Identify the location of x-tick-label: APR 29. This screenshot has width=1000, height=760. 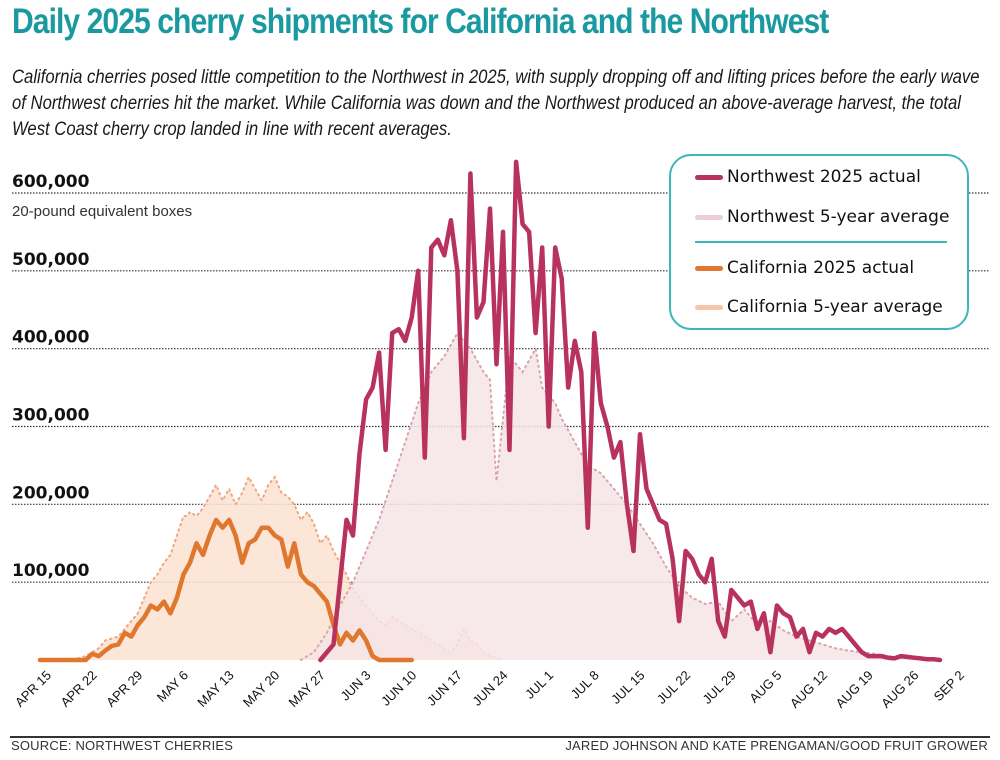
(124, 689).